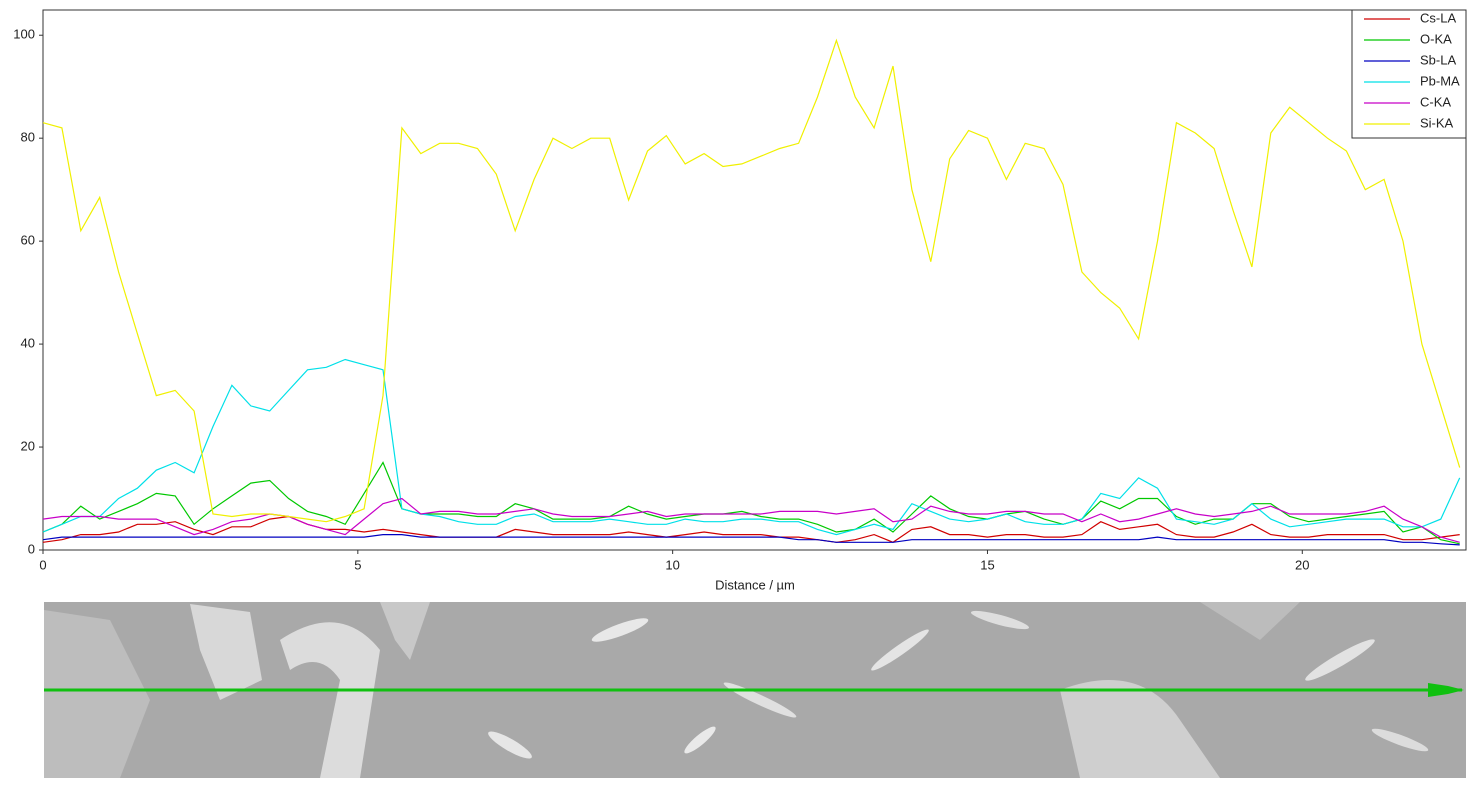 The image size is (1478, 789). What do you see at coordinates (28, 445) in the screenshot?
I see `y-tick-label: 20` at bounding box center [28, 445].